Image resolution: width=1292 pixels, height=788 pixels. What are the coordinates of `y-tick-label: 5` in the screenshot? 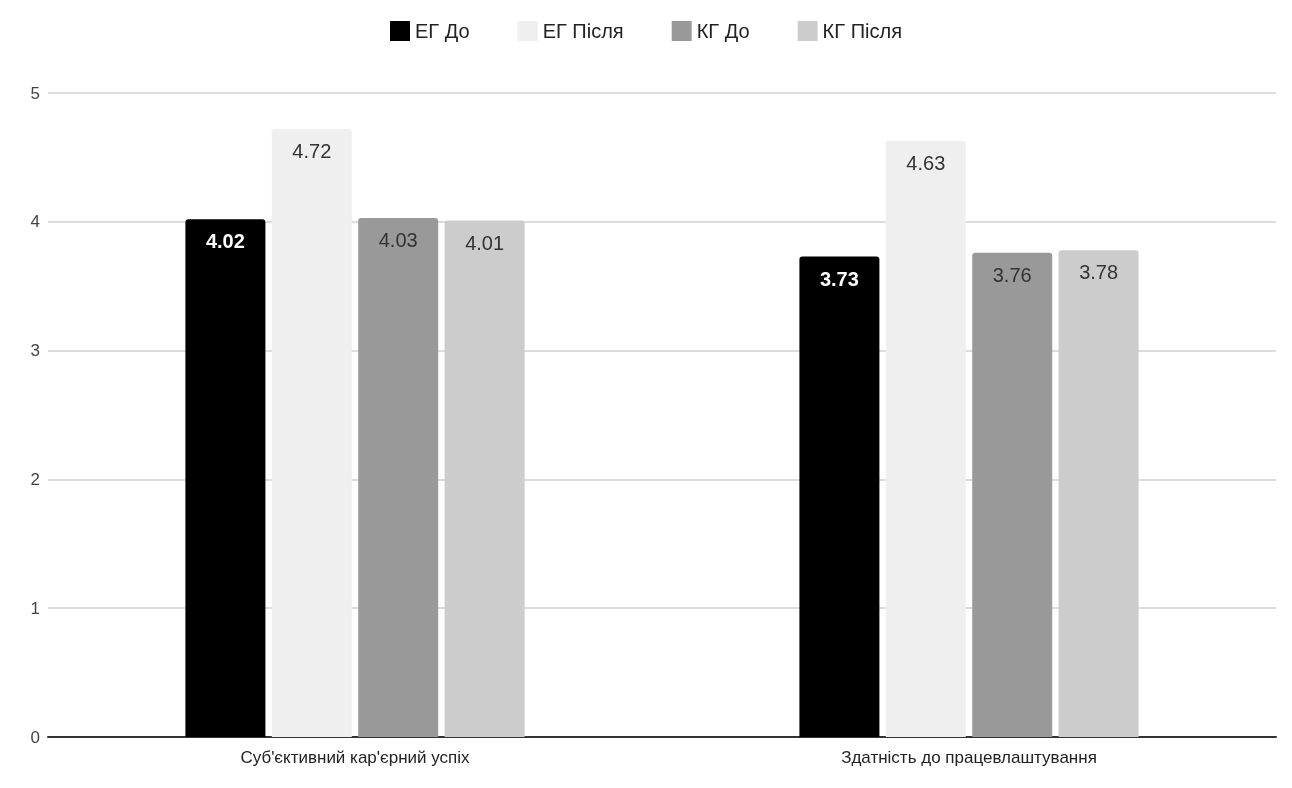 It's located at (35, 93).